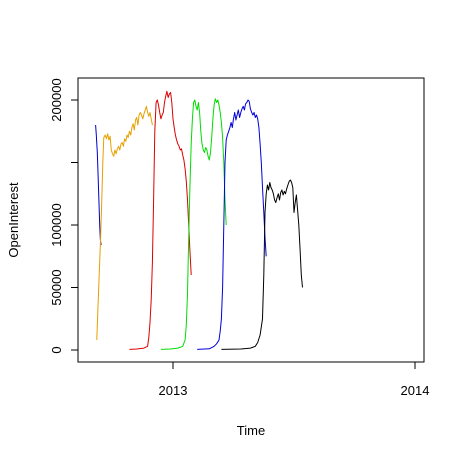 This screenshot has width=464, height=459. Describe the element at coordinates (56, 99) in the screenshot. I see `y-tick-label: 200000` at that location.